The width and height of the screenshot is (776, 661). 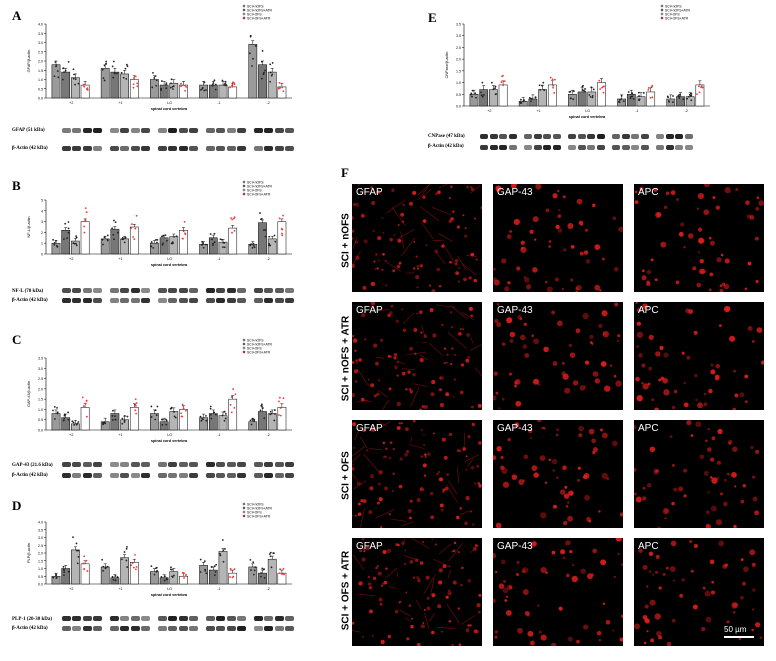 What do you see at coordinates (648, 428) in the screenshot?
I see `micrograph-stain-label: APC` at bounding box center [648, 428].